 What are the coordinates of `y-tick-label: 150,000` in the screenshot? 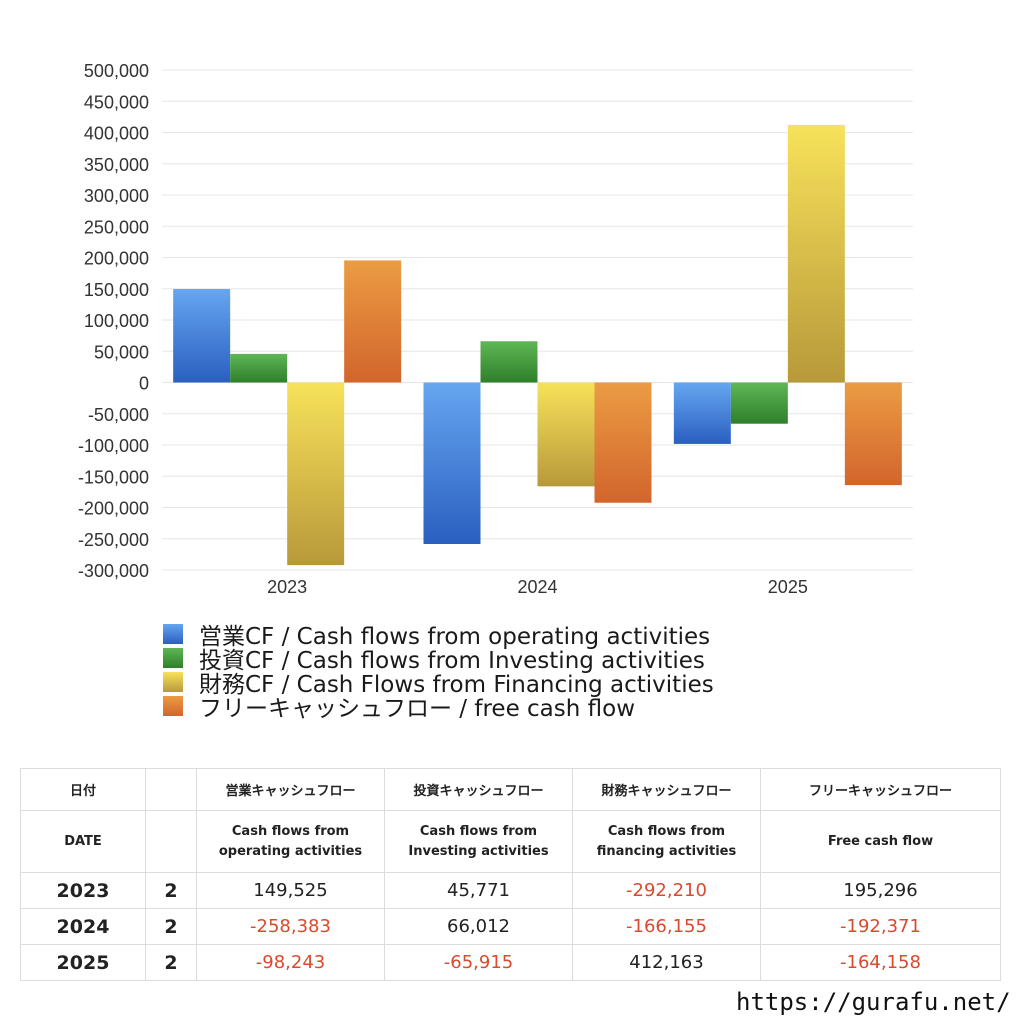 It's located at (116, 290).